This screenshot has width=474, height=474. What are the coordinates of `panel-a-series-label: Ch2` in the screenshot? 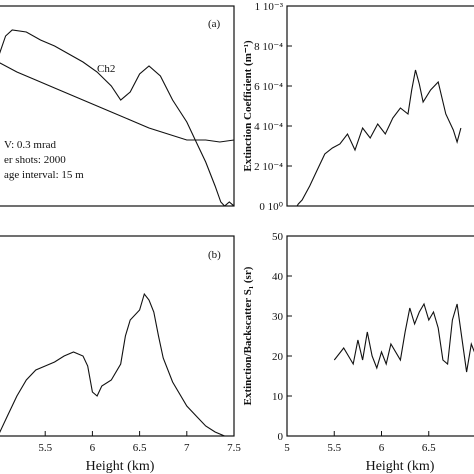 It's located at (106, 69).